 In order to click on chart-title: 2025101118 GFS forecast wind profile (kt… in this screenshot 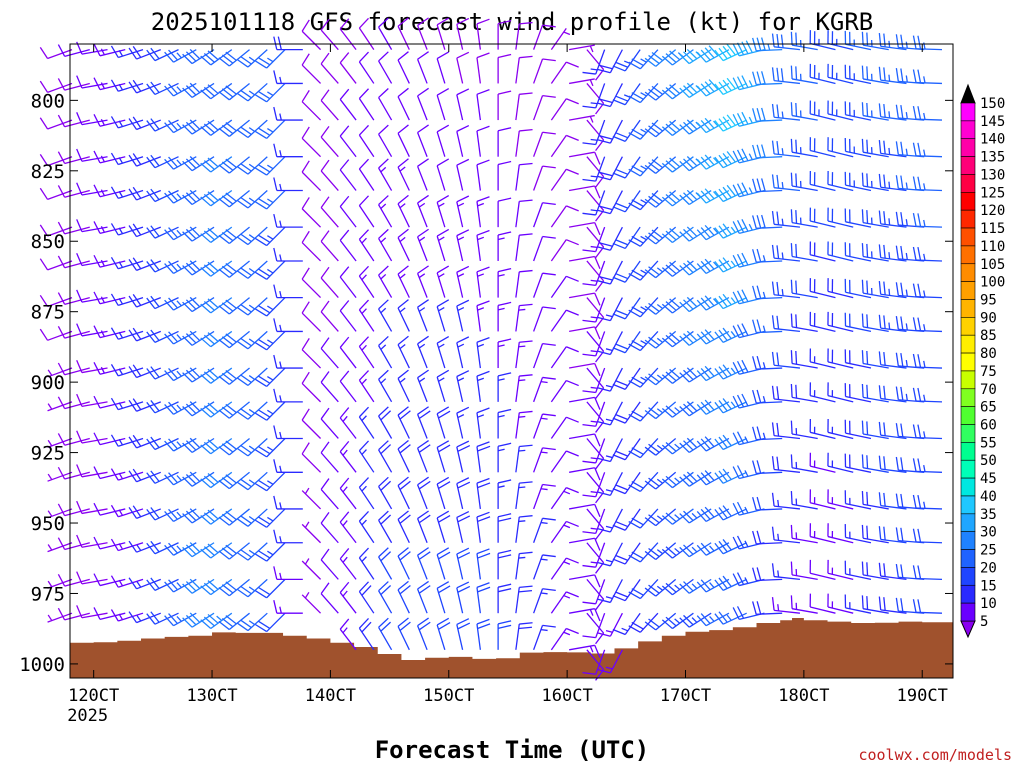, I will do `click(512, 22)`.